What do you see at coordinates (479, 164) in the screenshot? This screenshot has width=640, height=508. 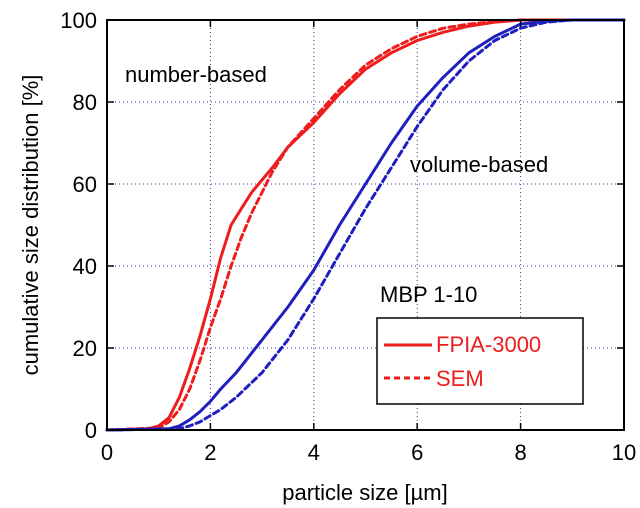 I see `annotation-volume-based: volume-based` at bounding box center [479, 164].